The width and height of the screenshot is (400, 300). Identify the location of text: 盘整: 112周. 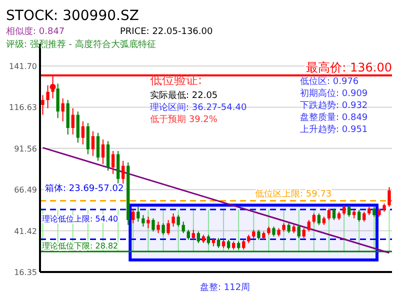
(225, 287).